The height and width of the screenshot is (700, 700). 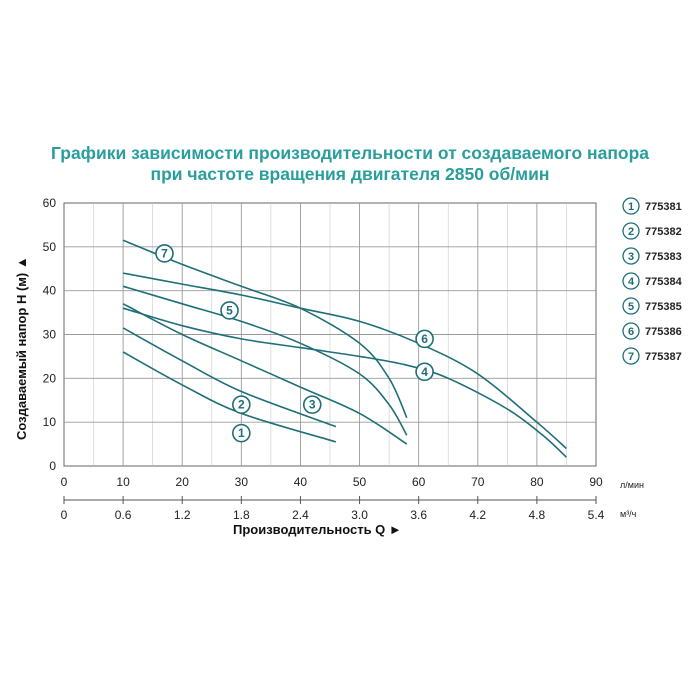 What do you see at coordinates (537, 482) in the screenshot?
I see `x-tick-label-lpm: 80` at bounding box center [537, 482].